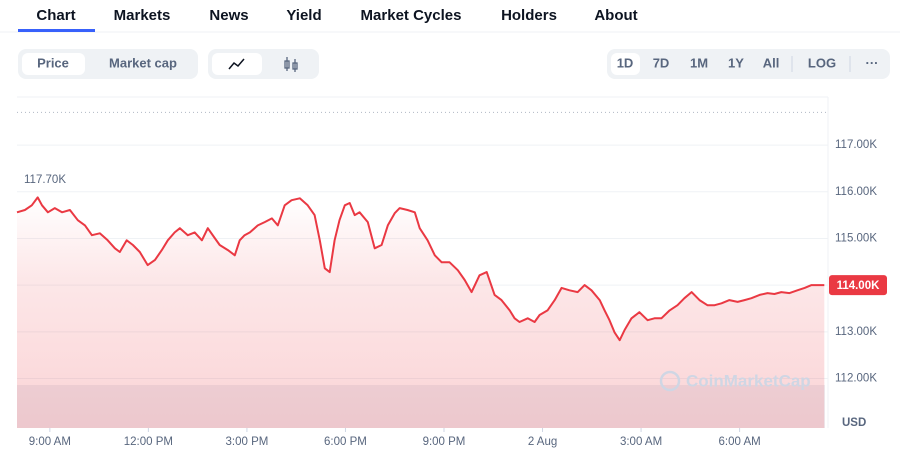  What do you see at coordinates (228, 15) in the screenshot?
I see `nav-tab: News` at bounding box center [228, 15].